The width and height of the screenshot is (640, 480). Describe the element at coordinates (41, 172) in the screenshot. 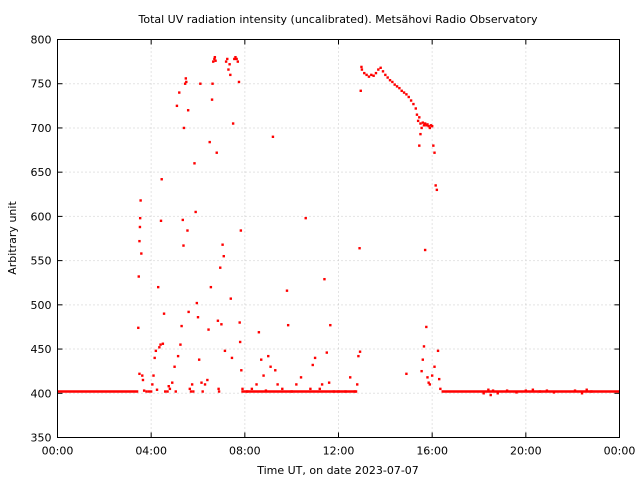

I see `y-tick-label: 650` at that location.